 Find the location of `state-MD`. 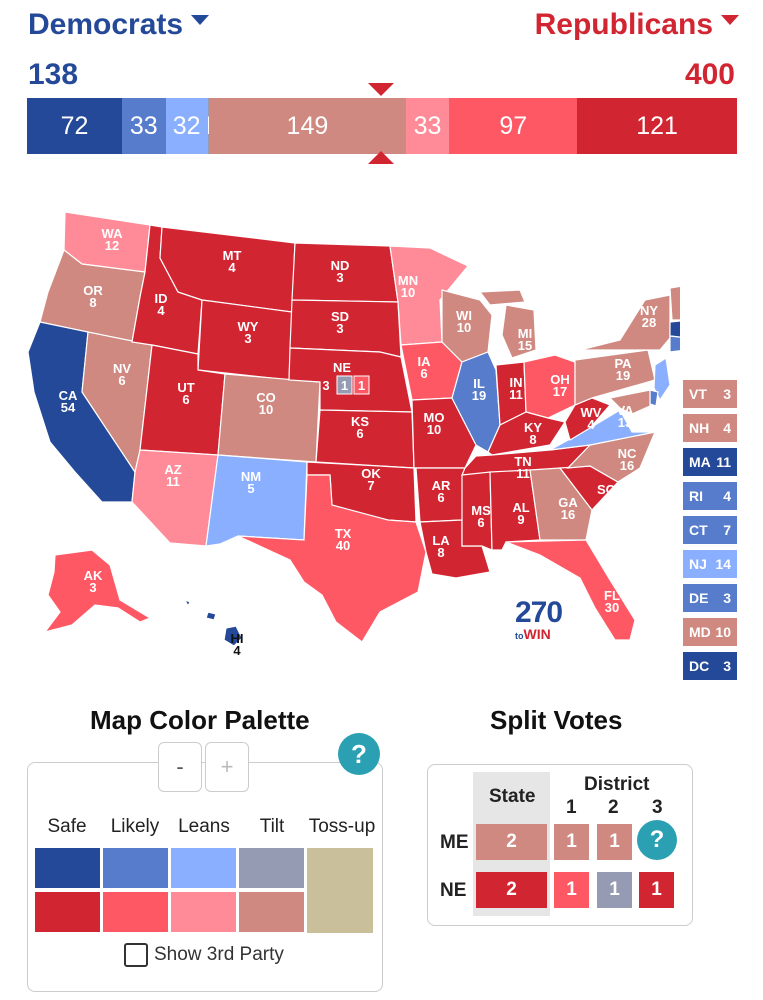

state-MD is located at coordinates (629, 402).